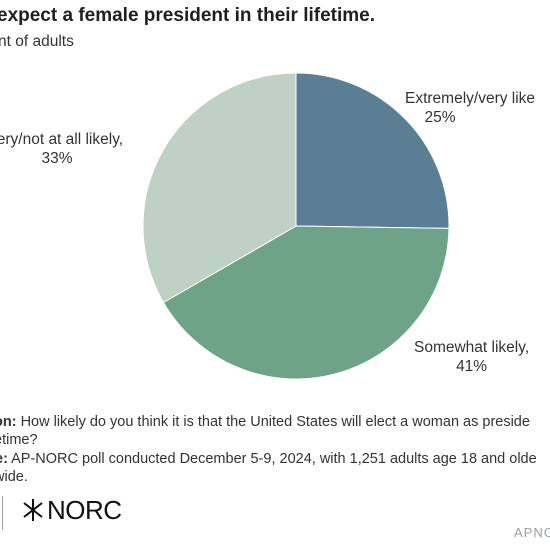 This screenshot has height=550, width=550. What do you see at coordinates (440, 117) in the screenshot?
I see `slice-percent: 25%` at bounding box center [440, 117].